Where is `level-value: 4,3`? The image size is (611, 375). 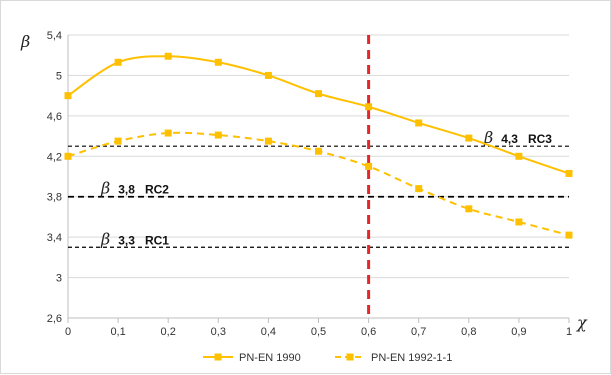
level-value: 4,3 is located at coordinates (509, 139).